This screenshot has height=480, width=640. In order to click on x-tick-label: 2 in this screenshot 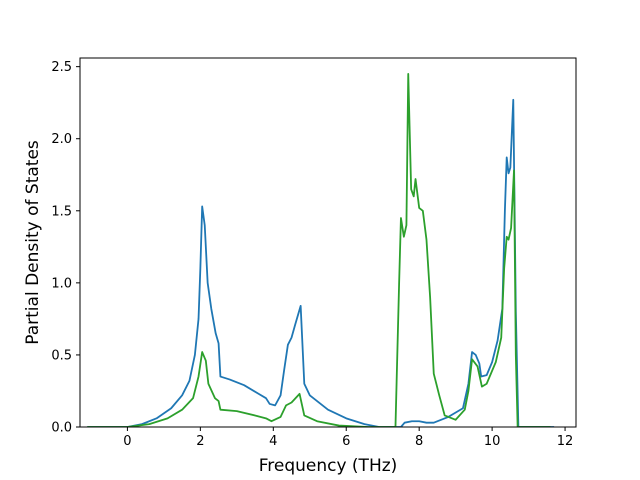, I will do `click(200, 441)`.